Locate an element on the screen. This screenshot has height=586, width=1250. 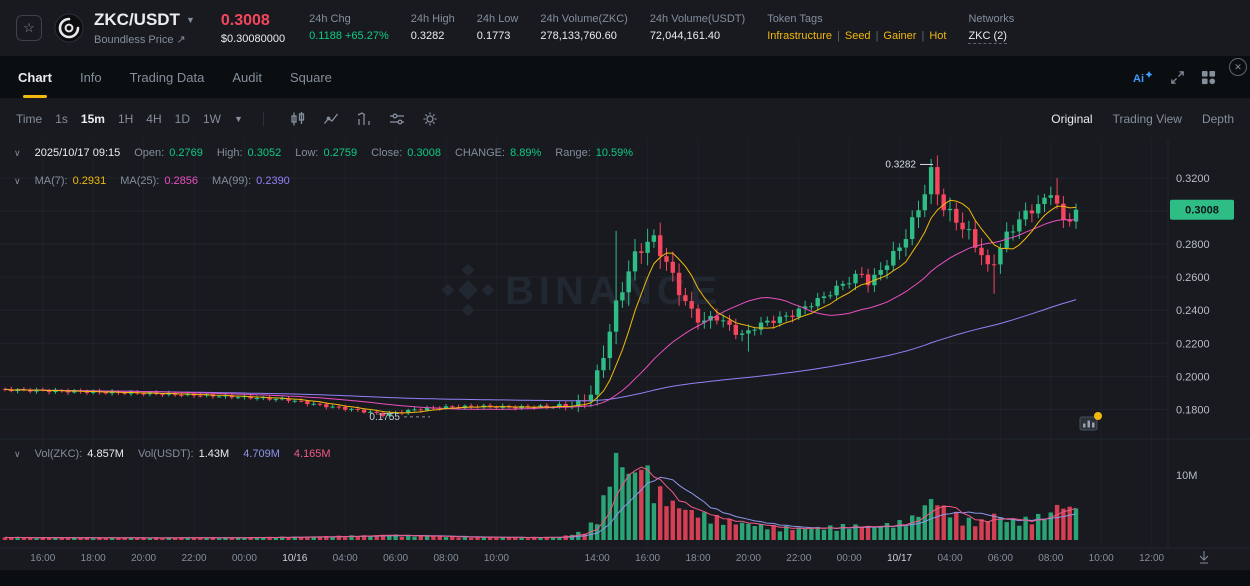
symbol-block: ZKC/USDT ▼ Boundless Price ↗ is located at coordinates (144, 28).